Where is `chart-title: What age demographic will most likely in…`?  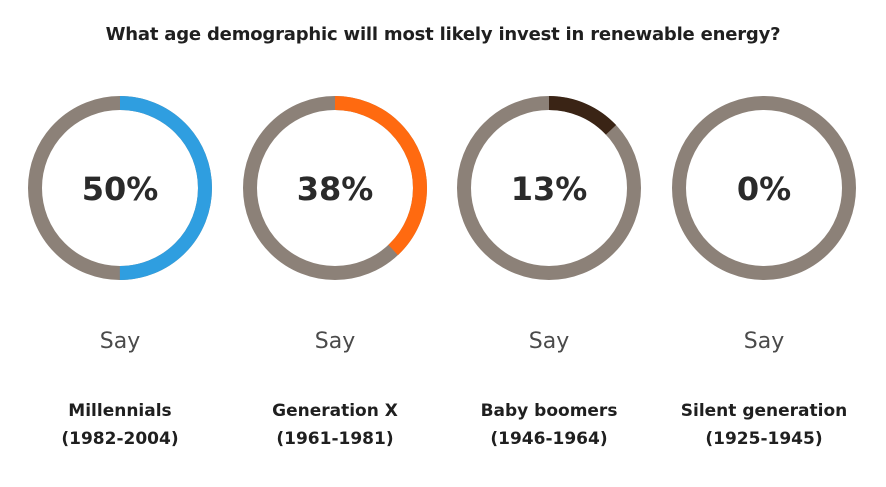
chart-title: What age demographic will most likely in… is located at coordinates (443, 34).